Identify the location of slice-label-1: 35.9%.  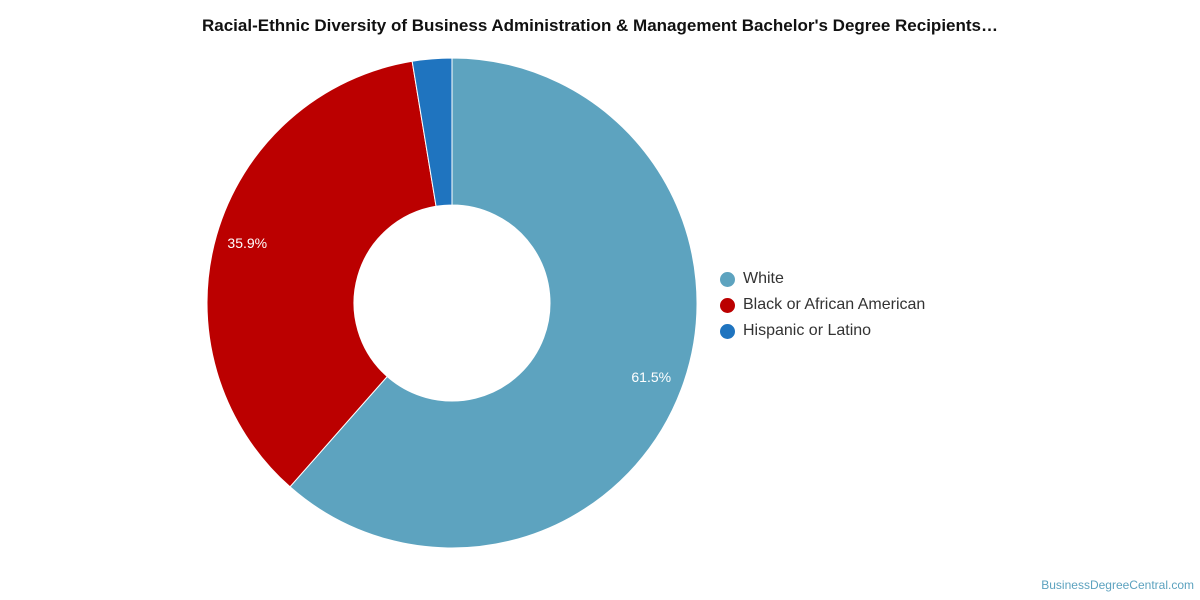
(247, 243).